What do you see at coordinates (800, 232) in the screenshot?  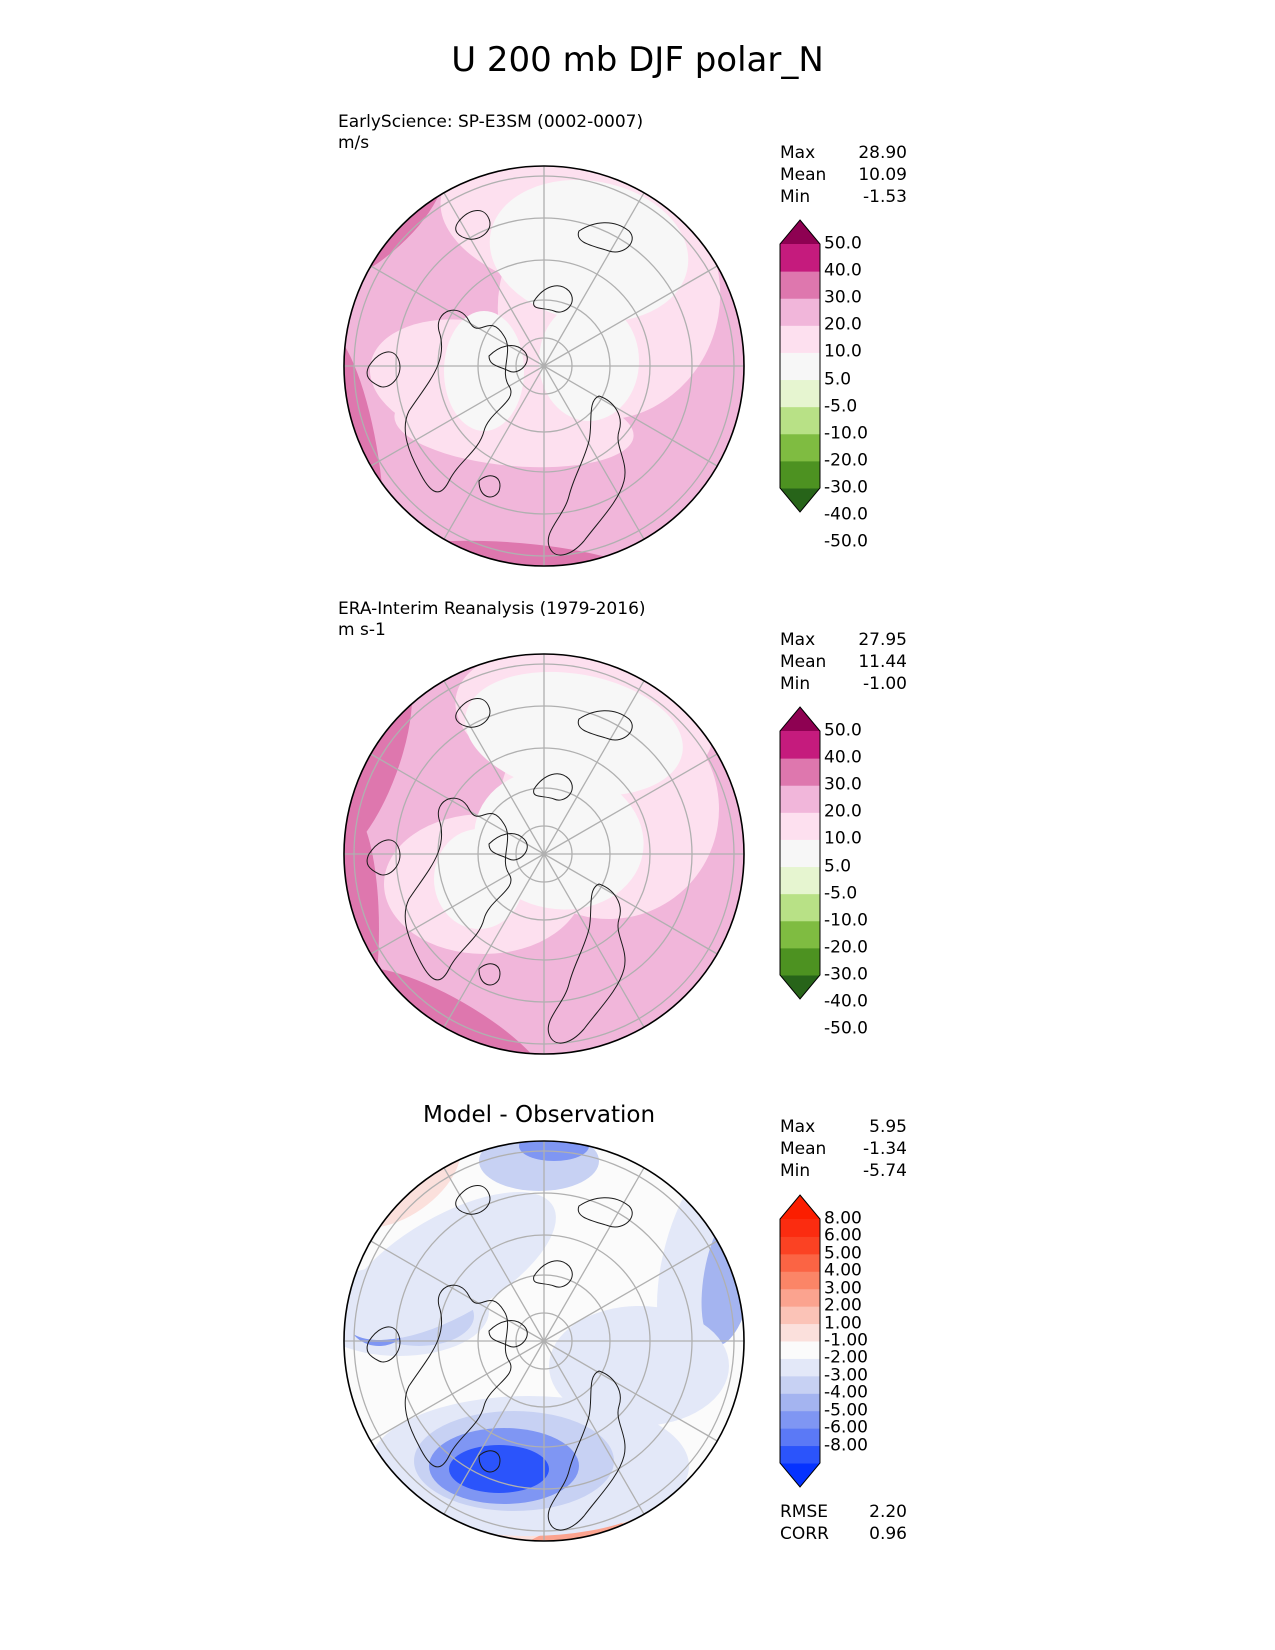 I see `colorbar-extend-max` at bounding box center [800, 232].